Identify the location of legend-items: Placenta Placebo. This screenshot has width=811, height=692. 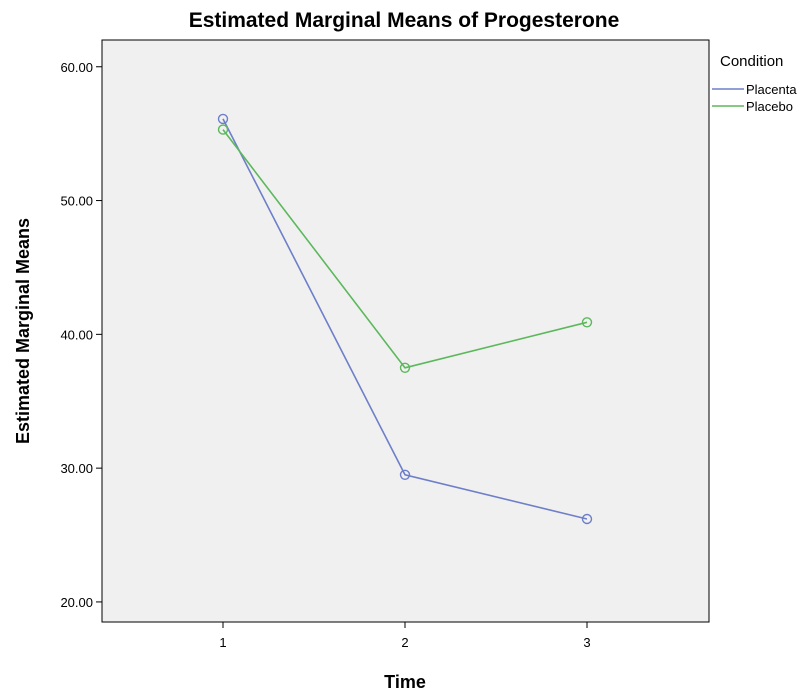
(754, 98).